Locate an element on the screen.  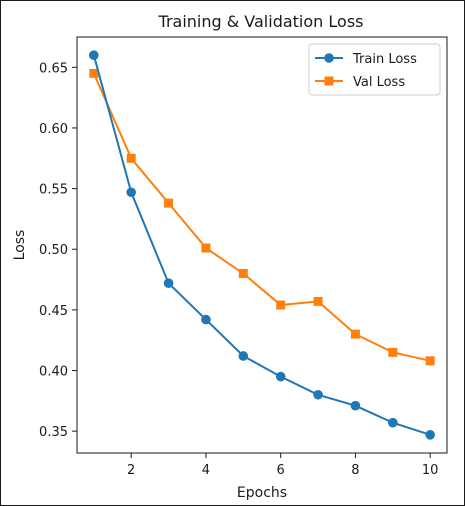
legend-val-loss-marker is located at coordinates (329, 81).